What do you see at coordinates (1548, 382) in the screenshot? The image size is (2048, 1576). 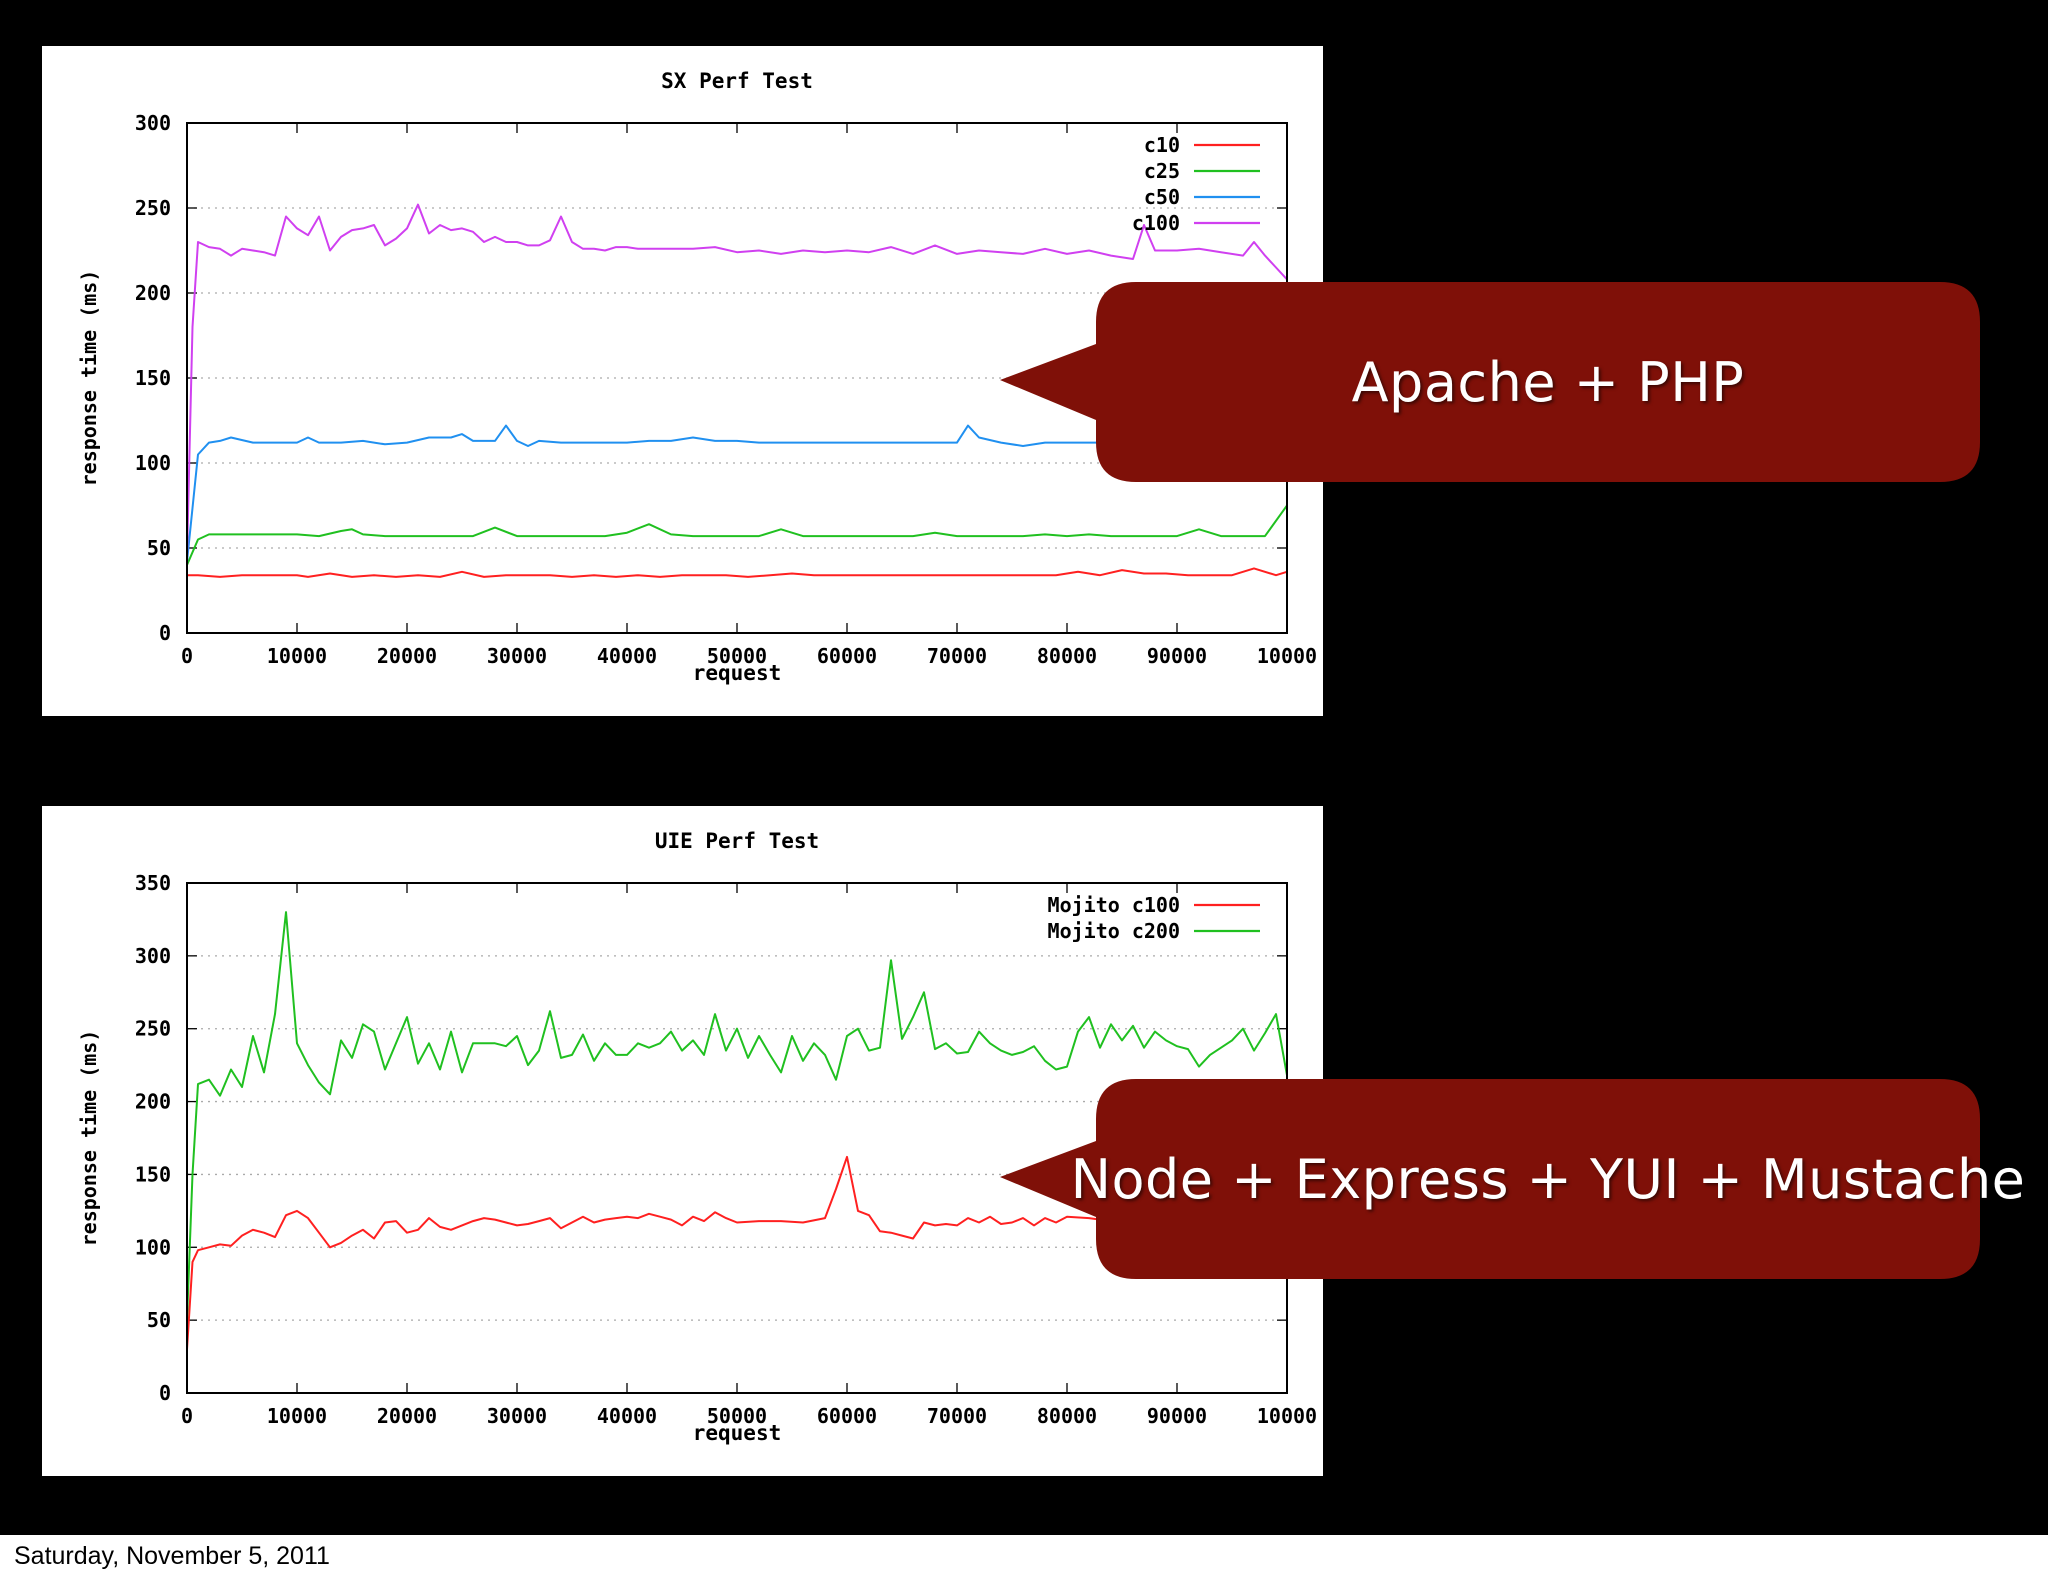 I see `apache-php-label: Apache + PHP` at bounding box center [1548, 382].